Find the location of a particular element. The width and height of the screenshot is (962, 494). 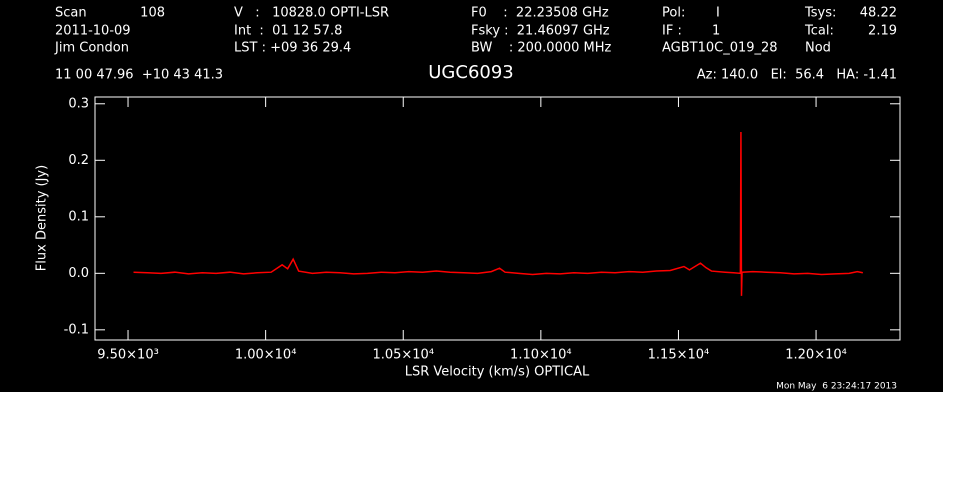

y-tick-label: 0.0 is located at coordinates (78, 273).